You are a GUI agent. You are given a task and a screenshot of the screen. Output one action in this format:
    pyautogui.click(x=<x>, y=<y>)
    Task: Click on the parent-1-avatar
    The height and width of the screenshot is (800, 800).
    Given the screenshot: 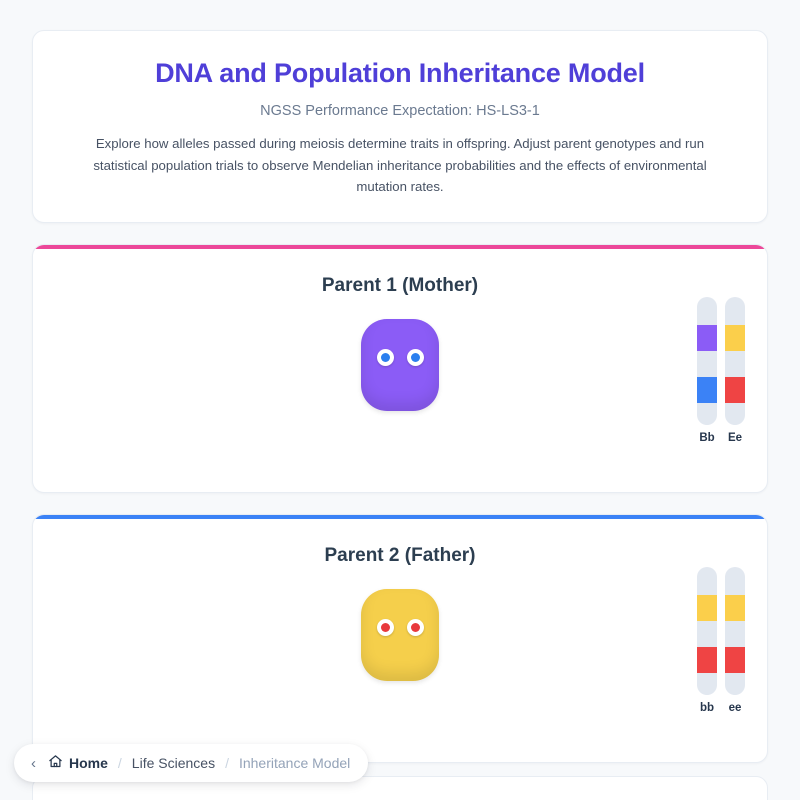 What is the action you would take?
    pyautogui.click(x=400, y=364)
    